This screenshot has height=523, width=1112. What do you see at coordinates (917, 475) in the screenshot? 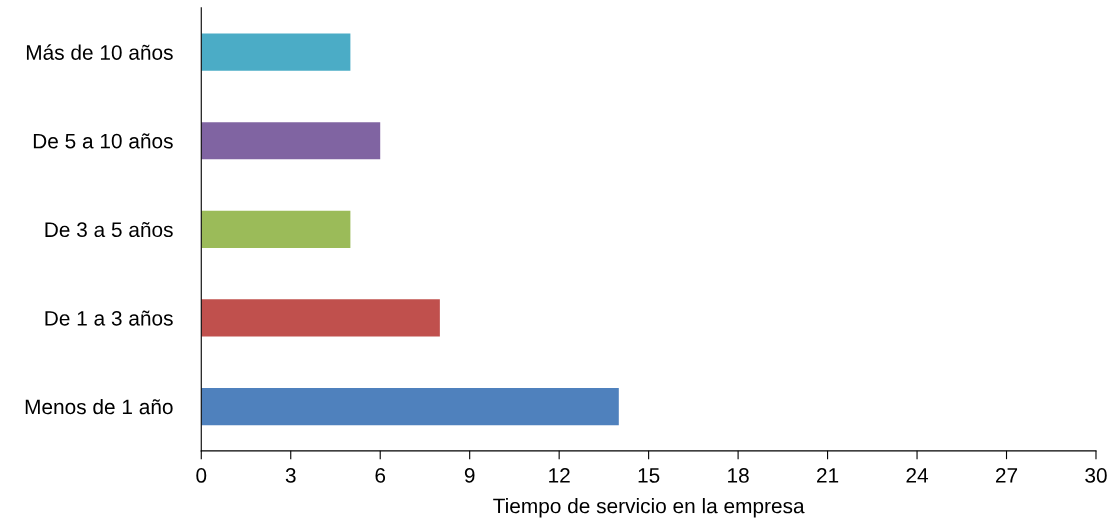
I see `x-tick-label: 24` at bounding box center [917, 475].